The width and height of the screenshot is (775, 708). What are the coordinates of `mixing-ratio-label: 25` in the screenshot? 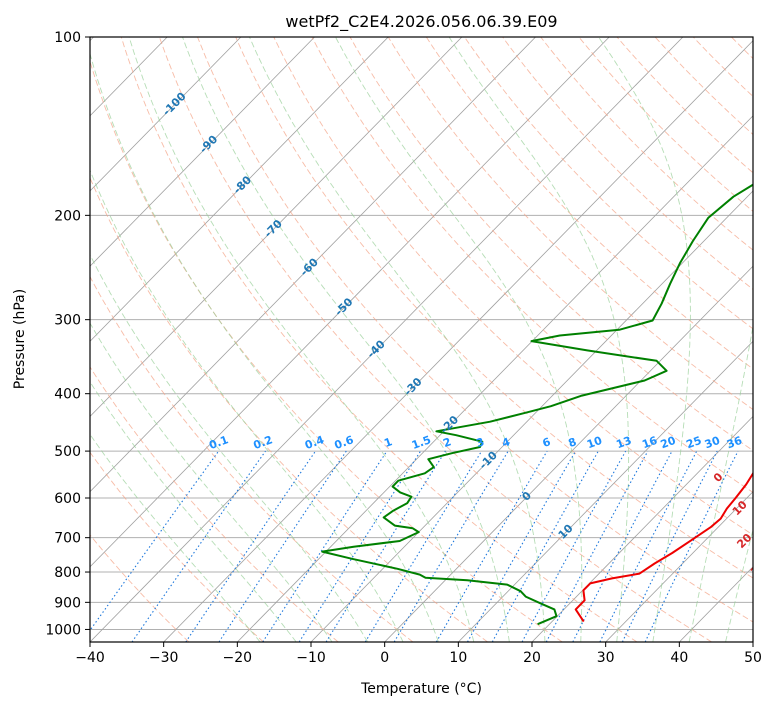 It's located at (693, 442).